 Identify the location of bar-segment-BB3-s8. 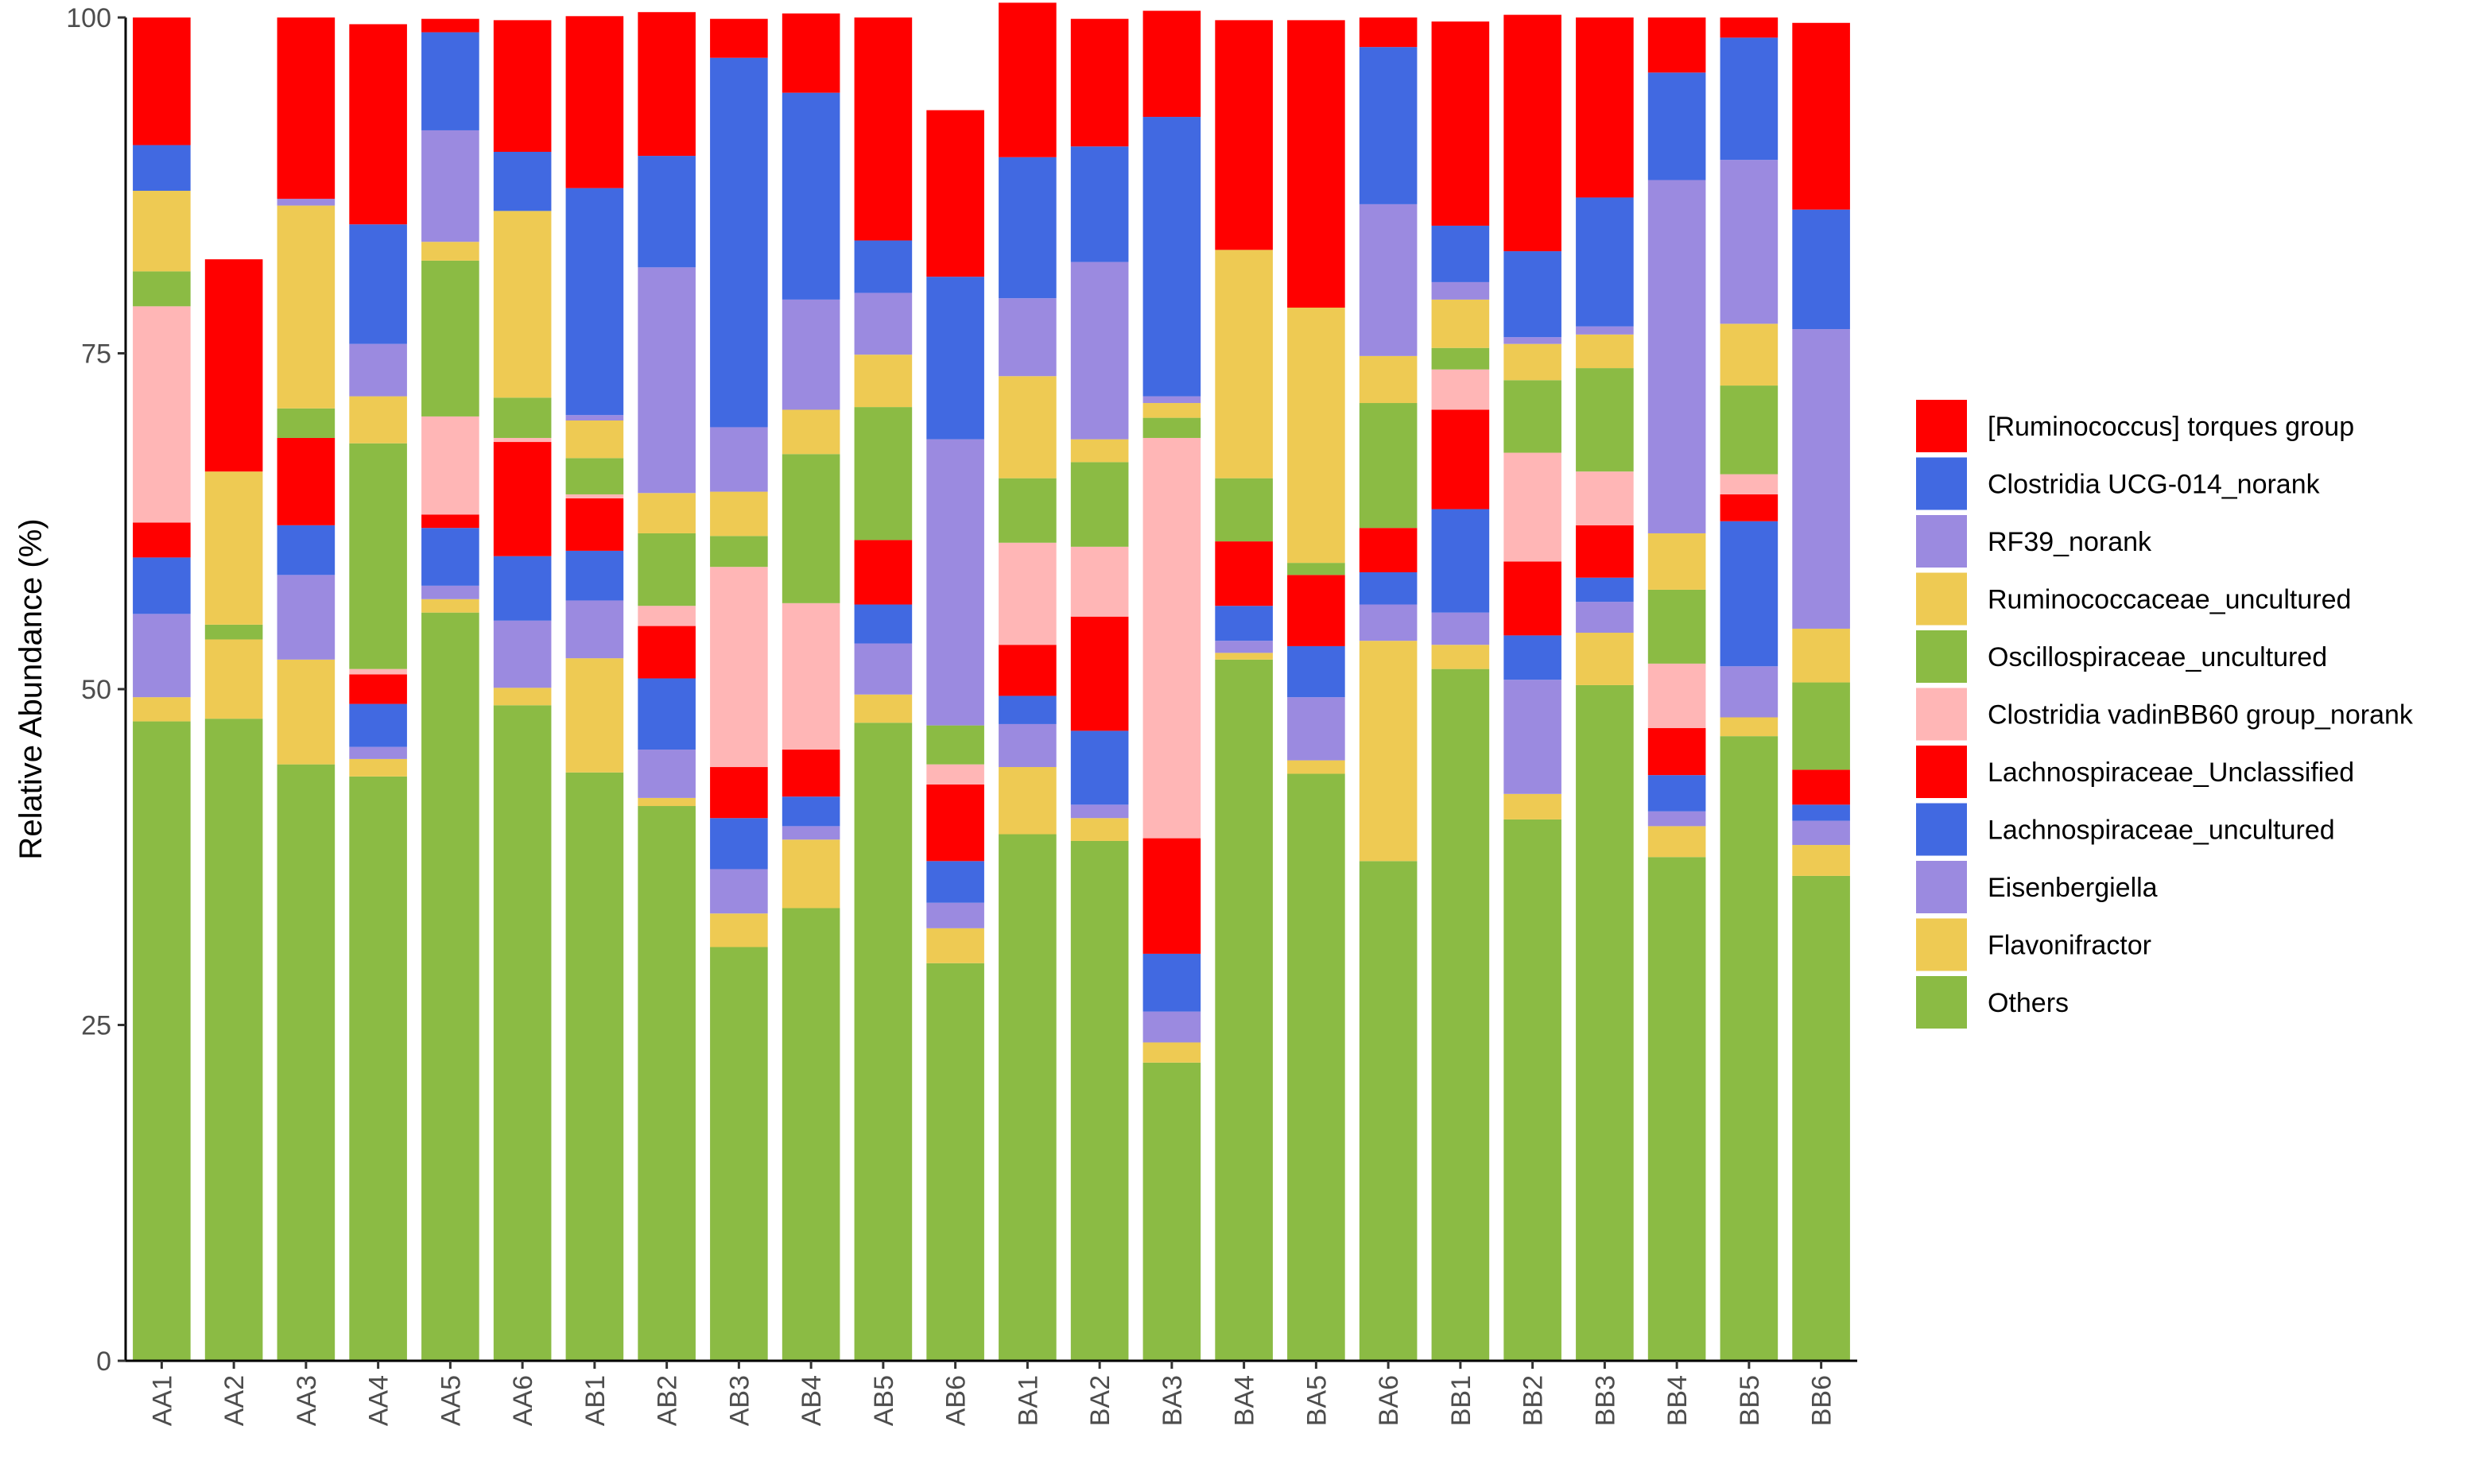
(1605, 330).